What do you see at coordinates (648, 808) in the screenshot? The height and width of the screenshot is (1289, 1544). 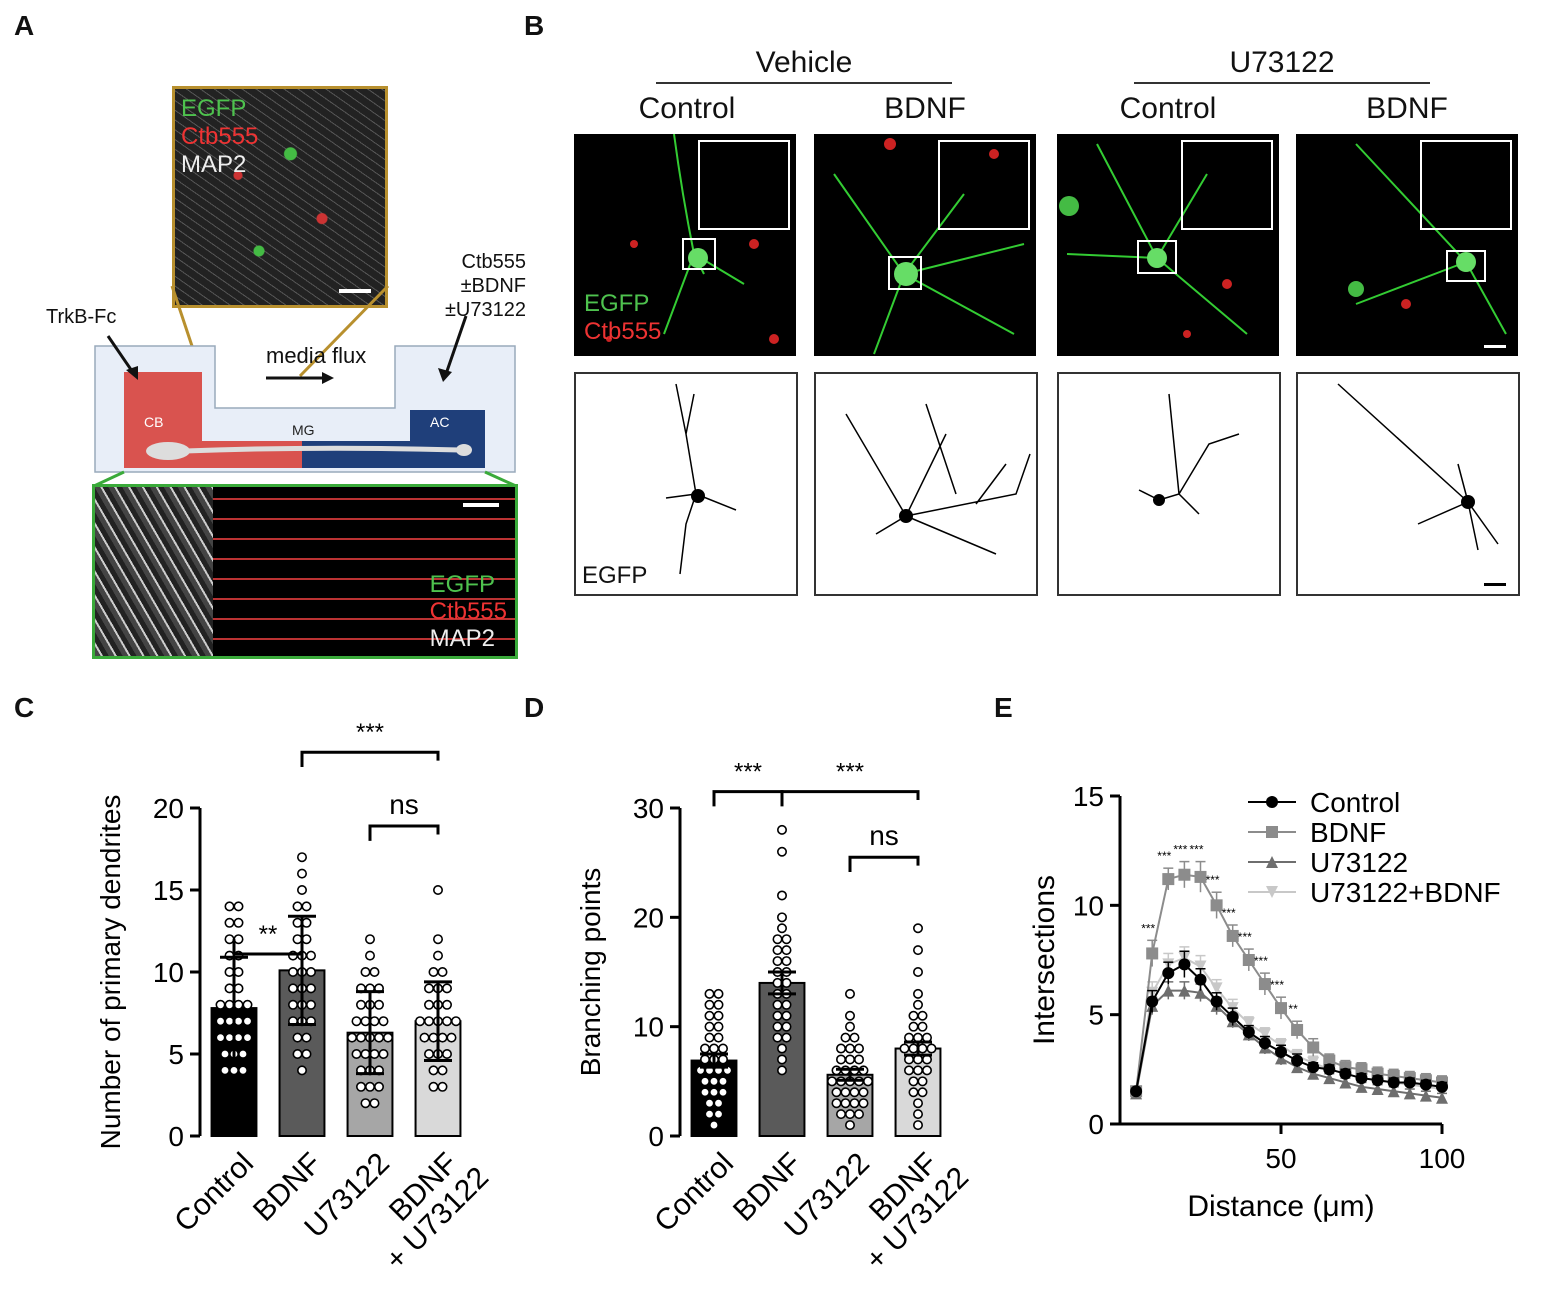 I see `y-tick-label: 30` at bounding box center [648, 808].